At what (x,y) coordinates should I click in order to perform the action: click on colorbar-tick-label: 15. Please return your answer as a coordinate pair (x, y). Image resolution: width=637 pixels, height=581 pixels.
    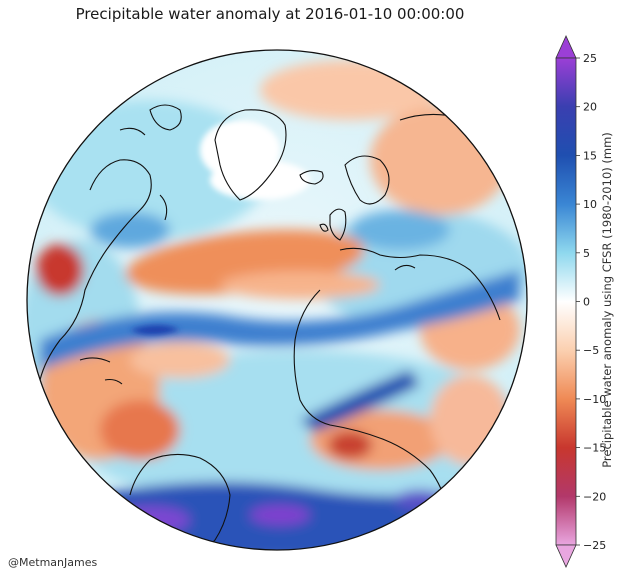
    Looking at the image, I should click on (590, 155).